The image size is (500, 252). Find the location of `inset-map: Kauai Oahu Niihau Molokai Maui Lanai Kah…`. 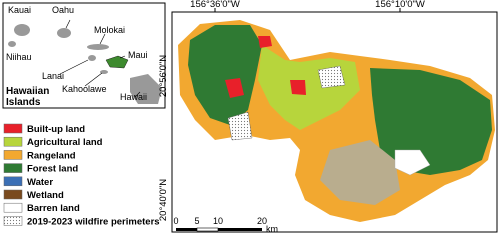

inset-map: Kauai Oahu Niihau Molokai Maui Lanai Kah… is located at coordinates (84, 55).